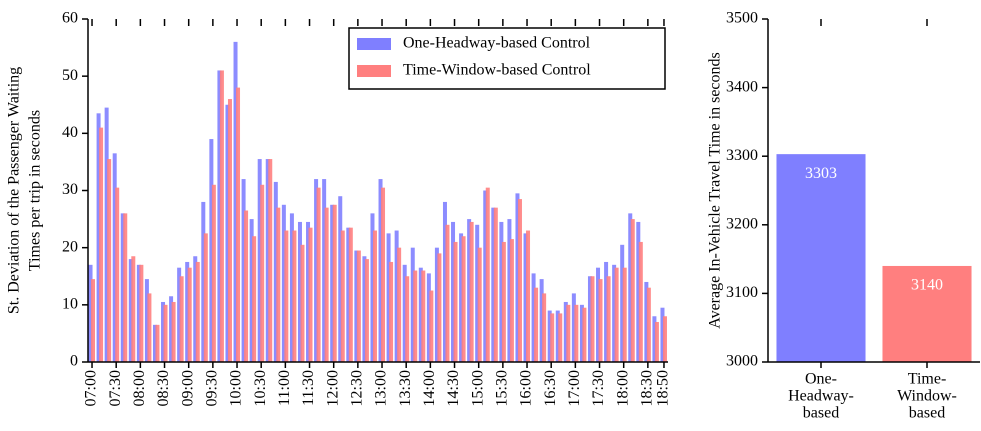  What do you see at coordinates (70, 18) in the screenshot?
I see `y-tick-label: 60` at bounding box center [70, 18].